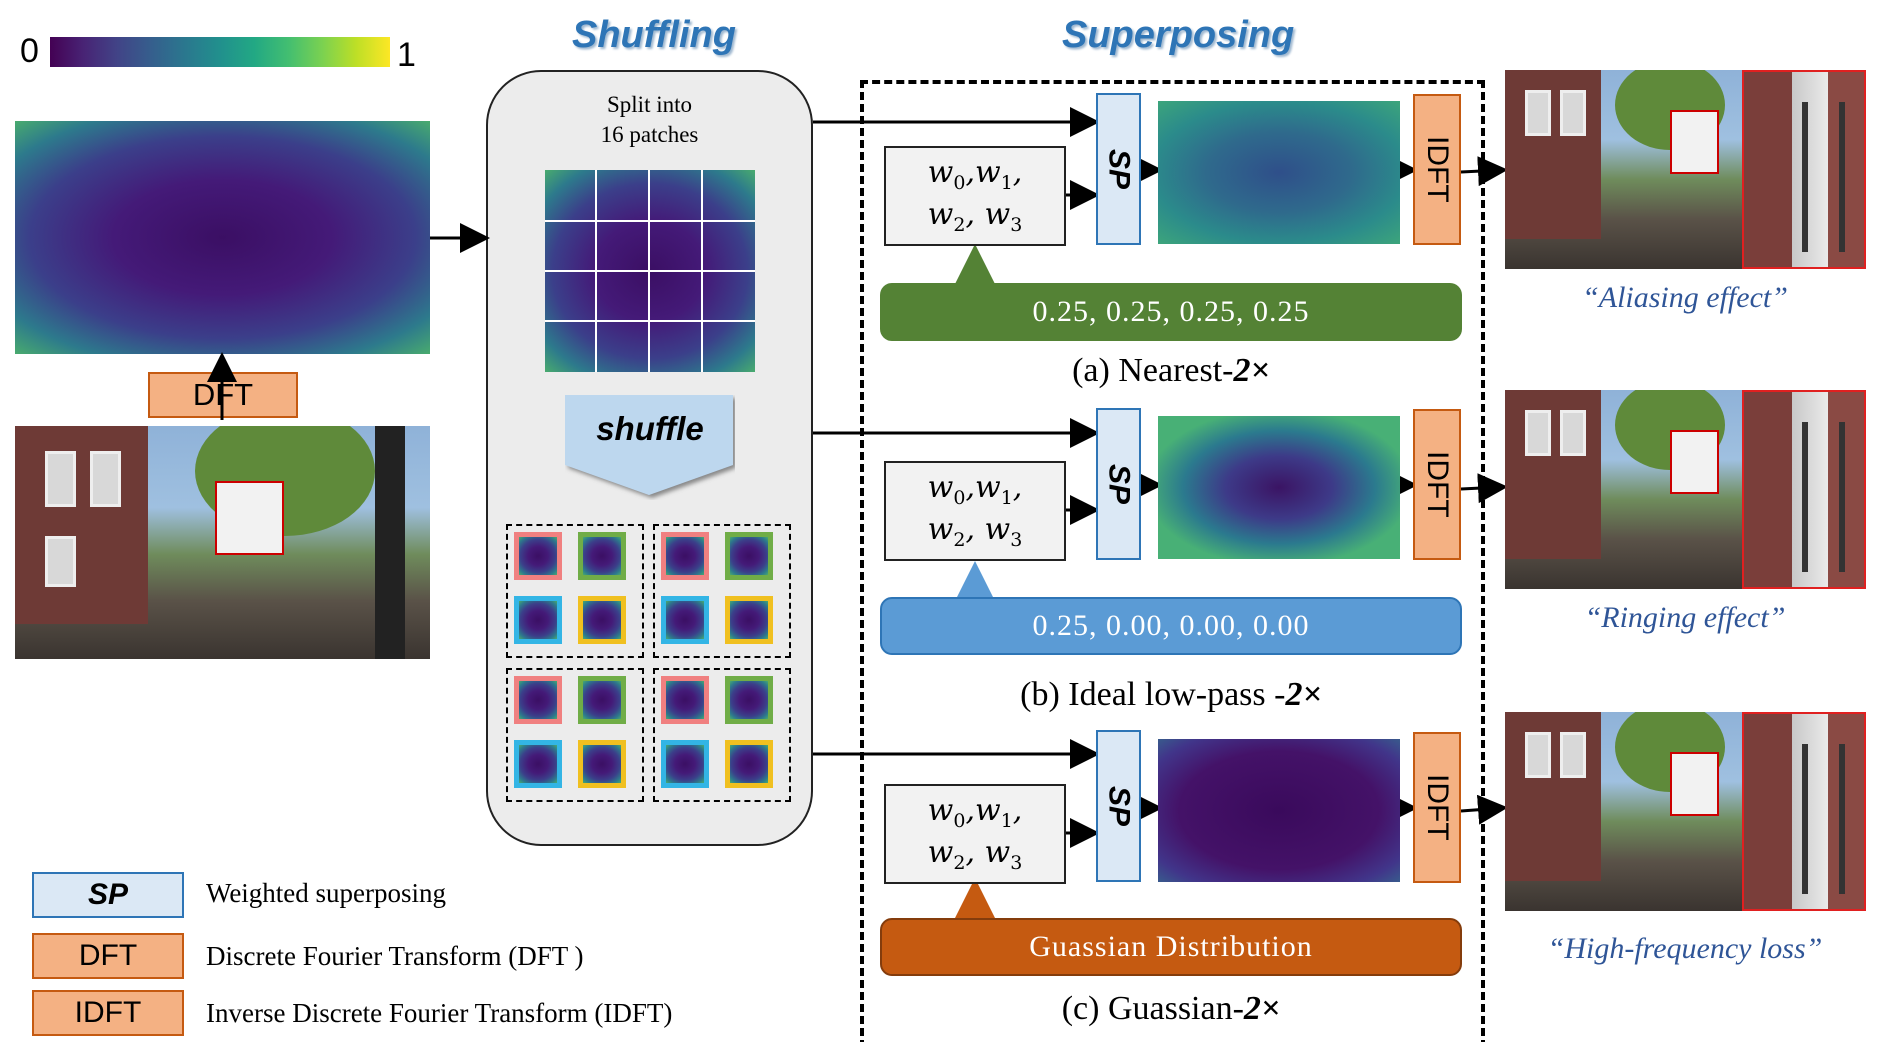  Describe the element at coordinates (1804, 811) in the screenshot. I see `output-zoom-c` at that location.